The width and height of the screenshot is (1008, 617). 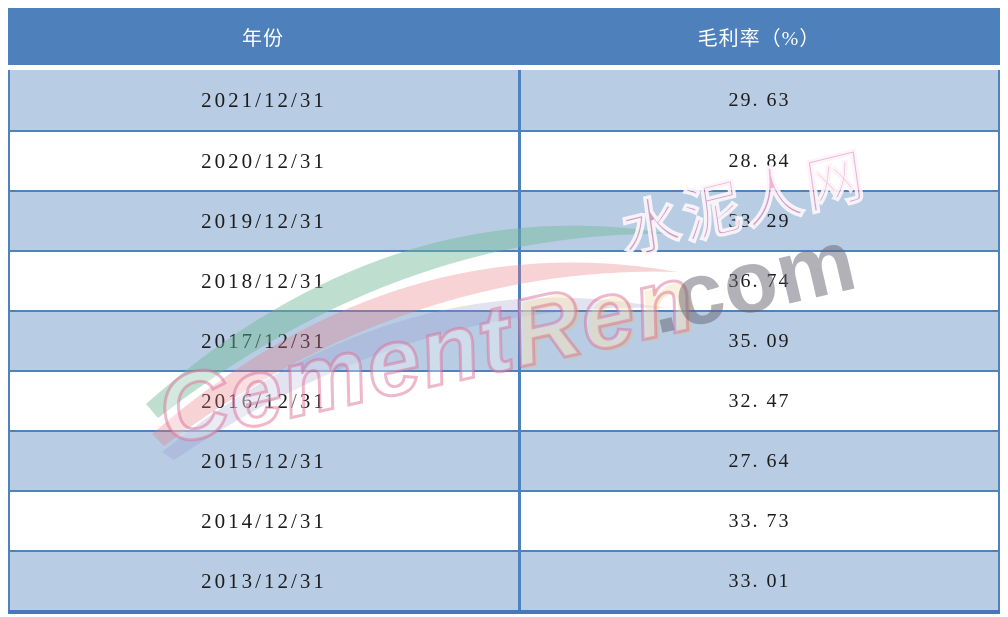 I want to click on margin-cell: 36. 74, so click(x=758, y=281).